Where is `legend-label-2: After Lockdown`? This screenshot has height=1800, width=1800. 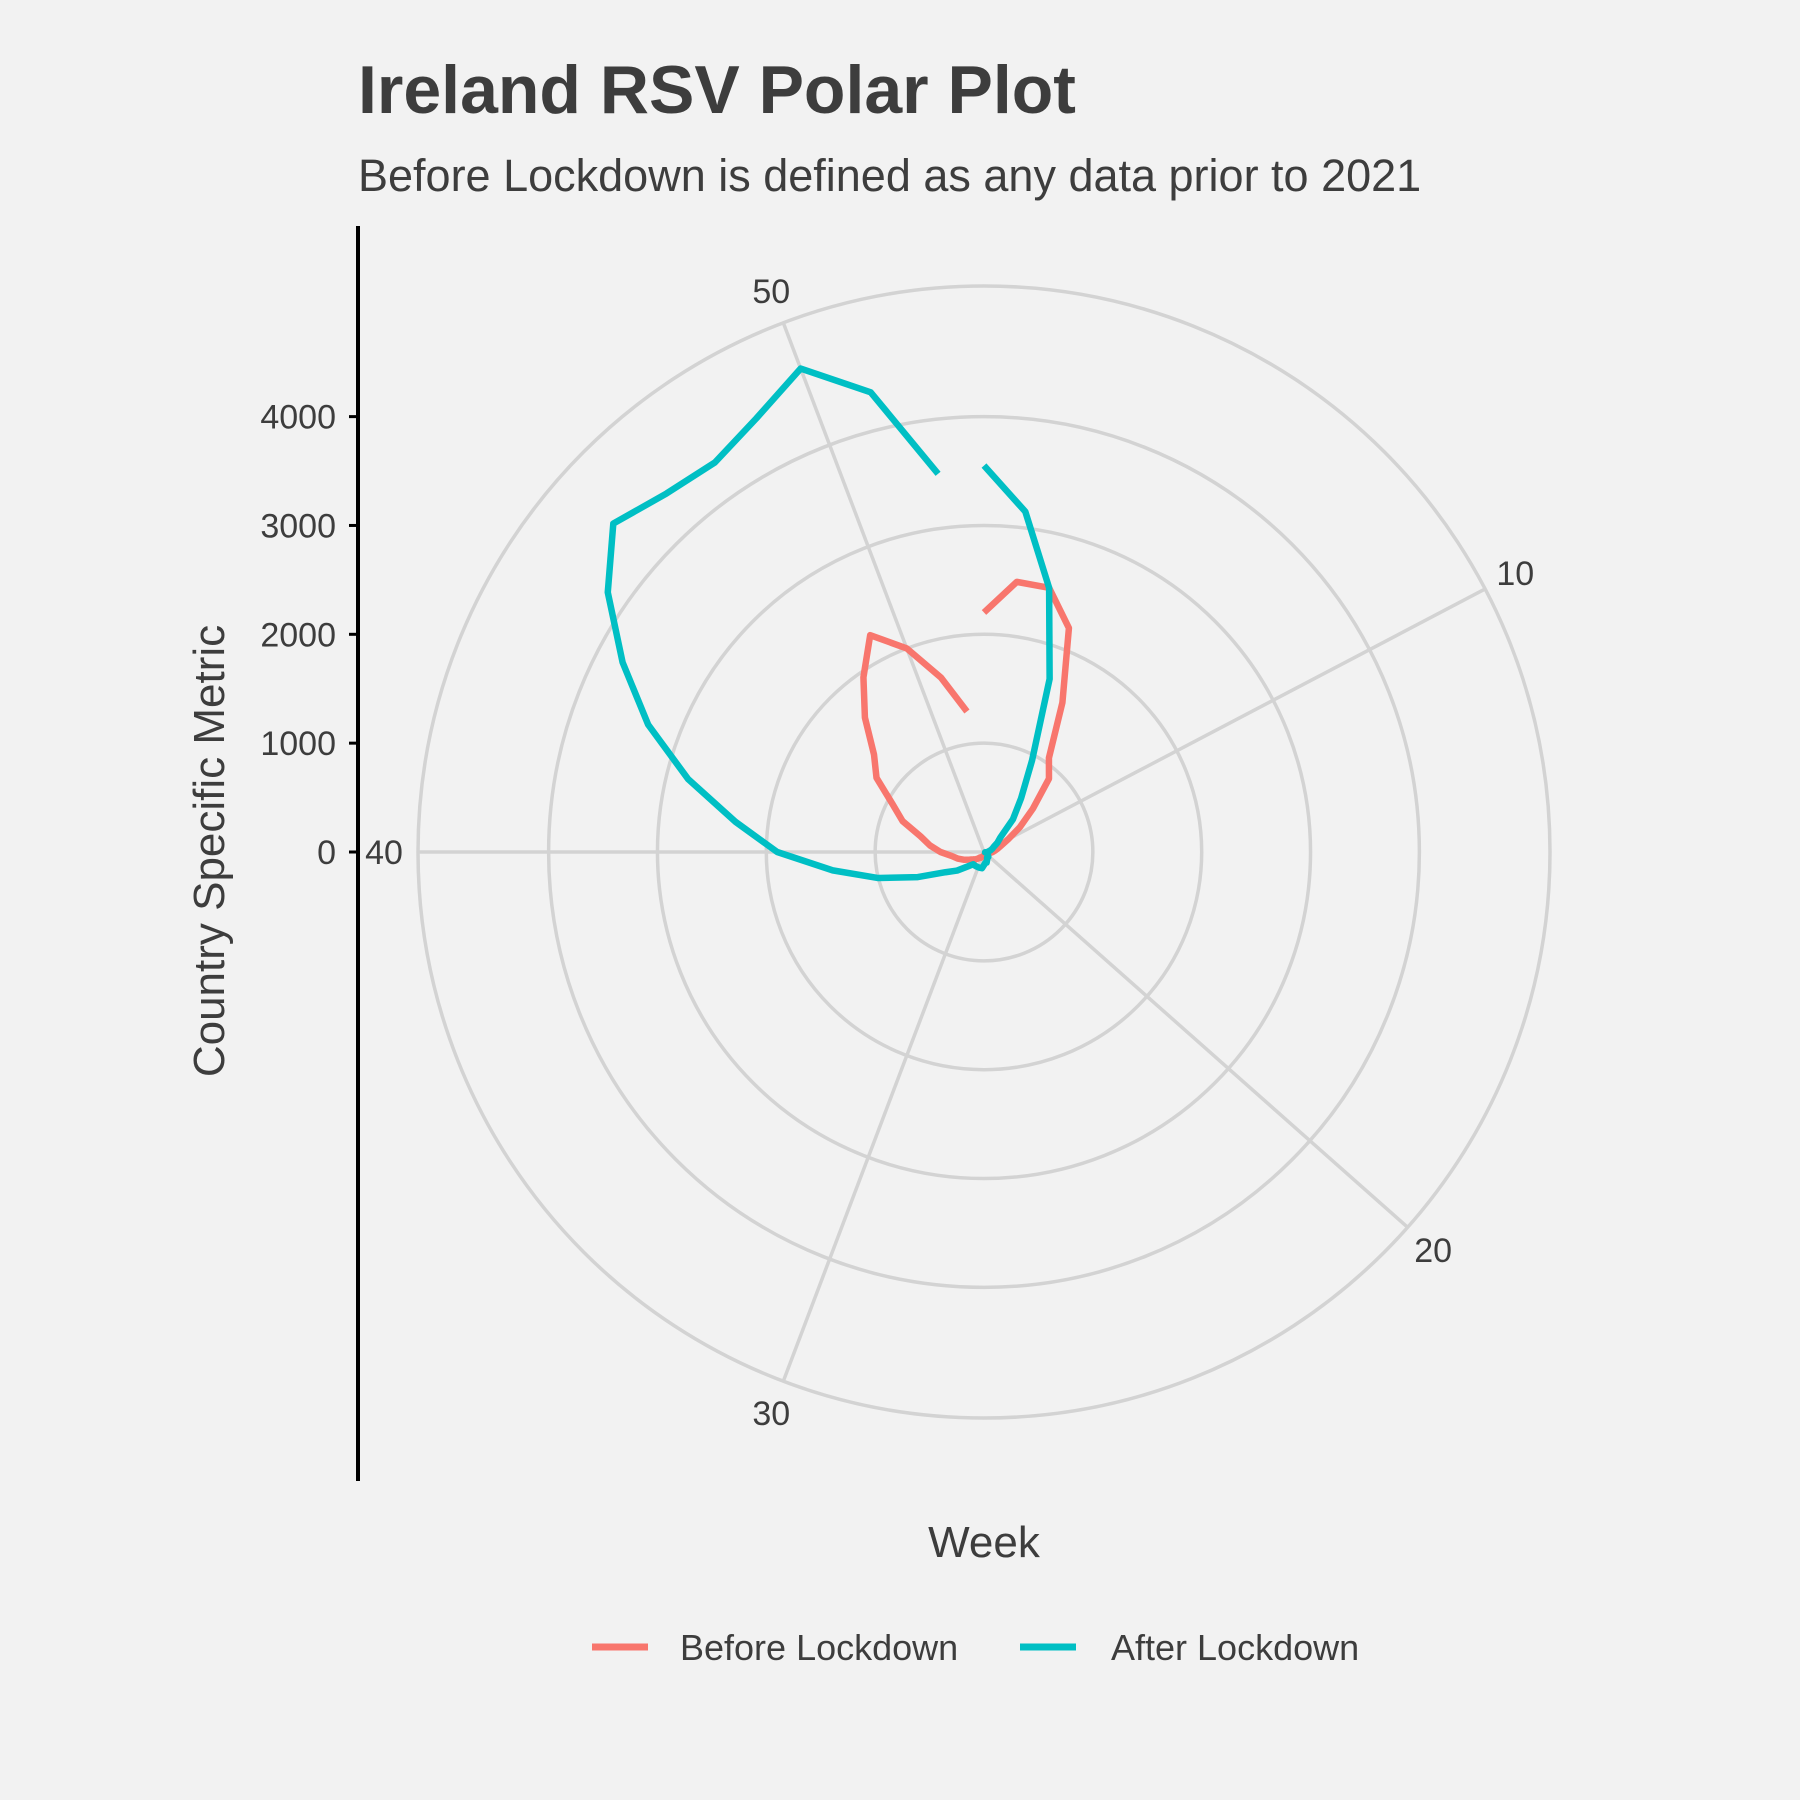
legend-label-2: After Lockdown is located at coordinates (1235, 1647).